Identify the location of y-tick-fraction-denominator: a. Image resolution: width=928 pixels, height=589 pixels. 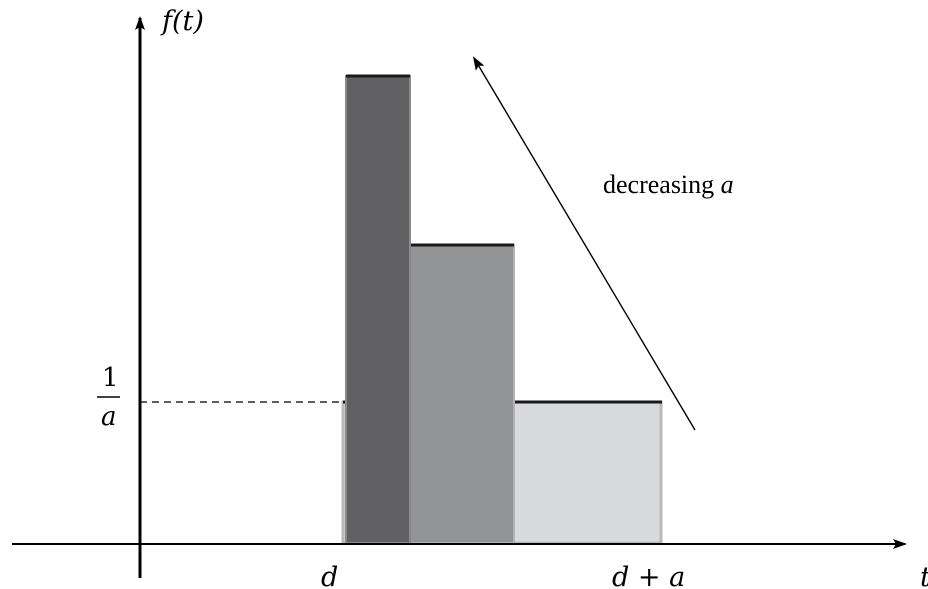
(109, 417).